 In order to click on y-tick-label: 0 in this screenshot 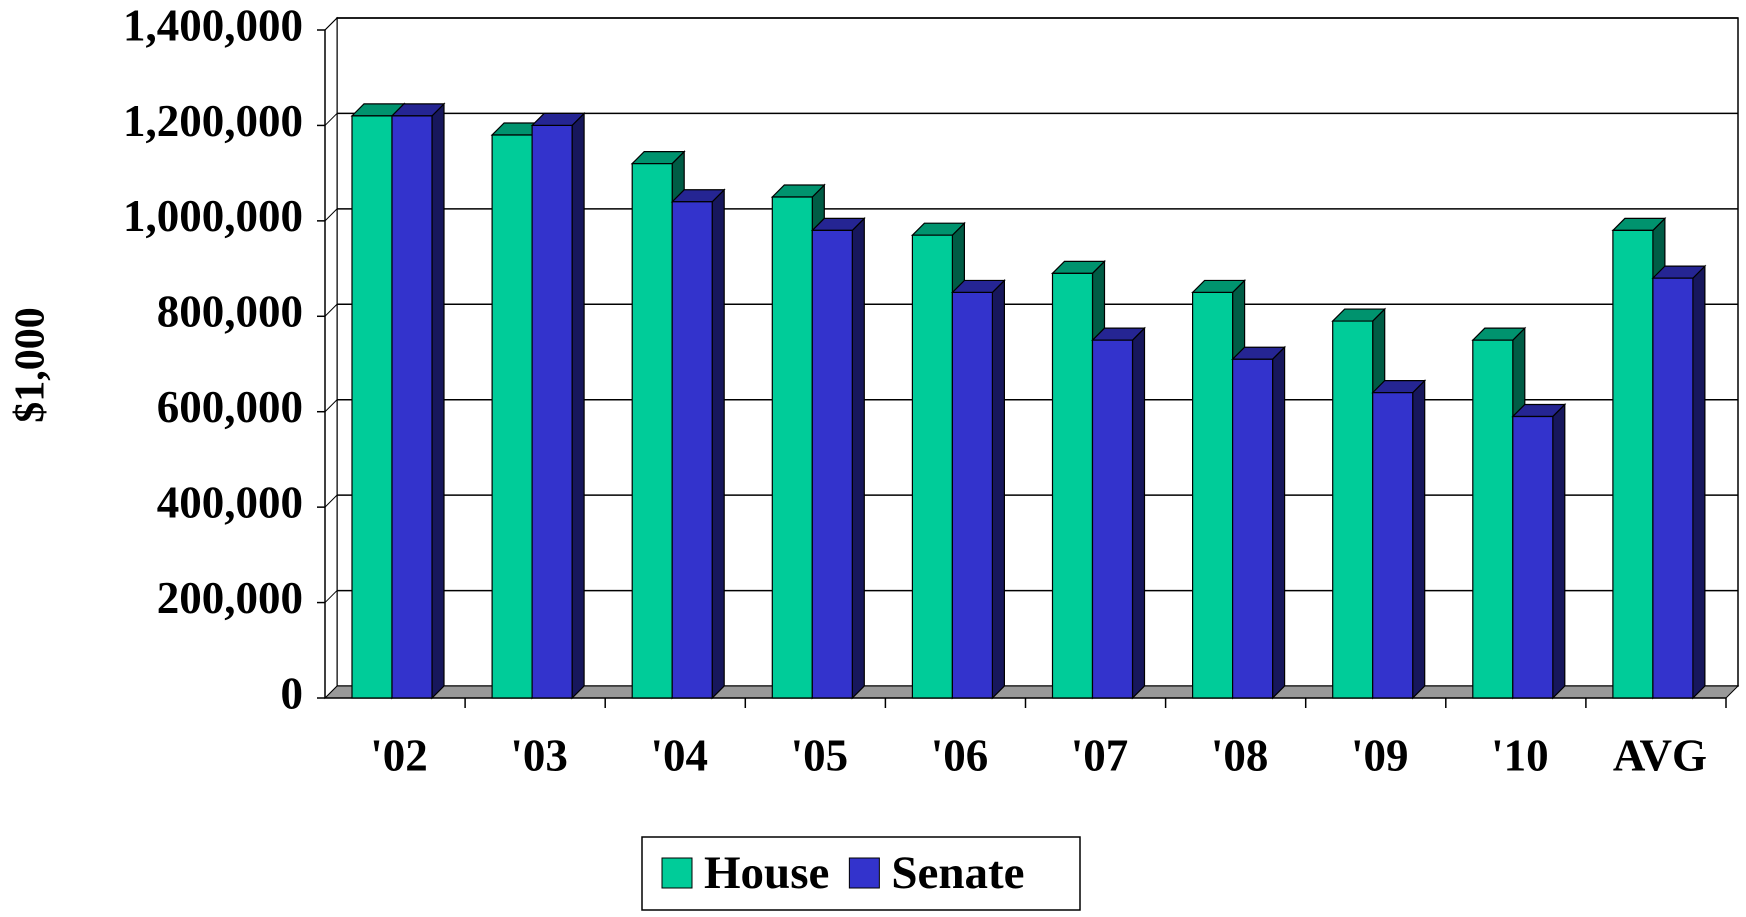, I will do `click(292, 693)`.